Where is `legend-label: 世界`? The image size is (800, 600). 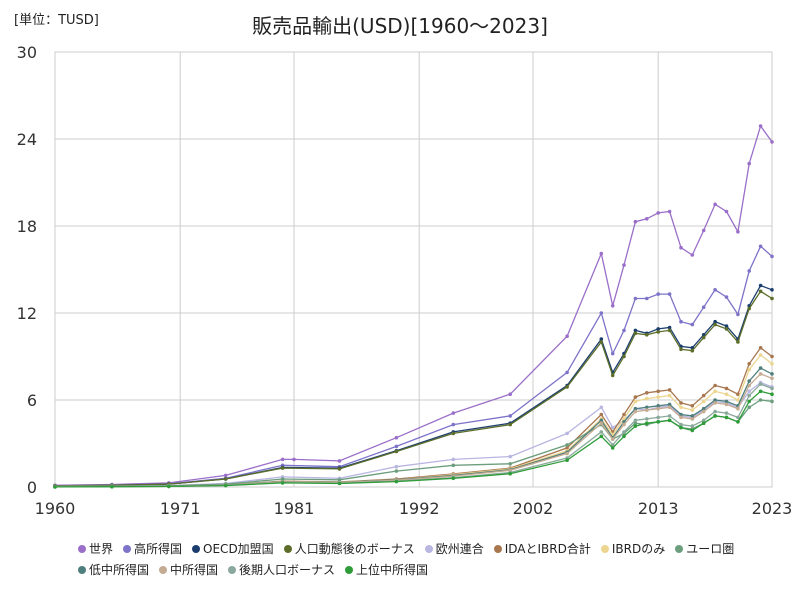 legend-label: 世界 is located at coordinates (101, 549).